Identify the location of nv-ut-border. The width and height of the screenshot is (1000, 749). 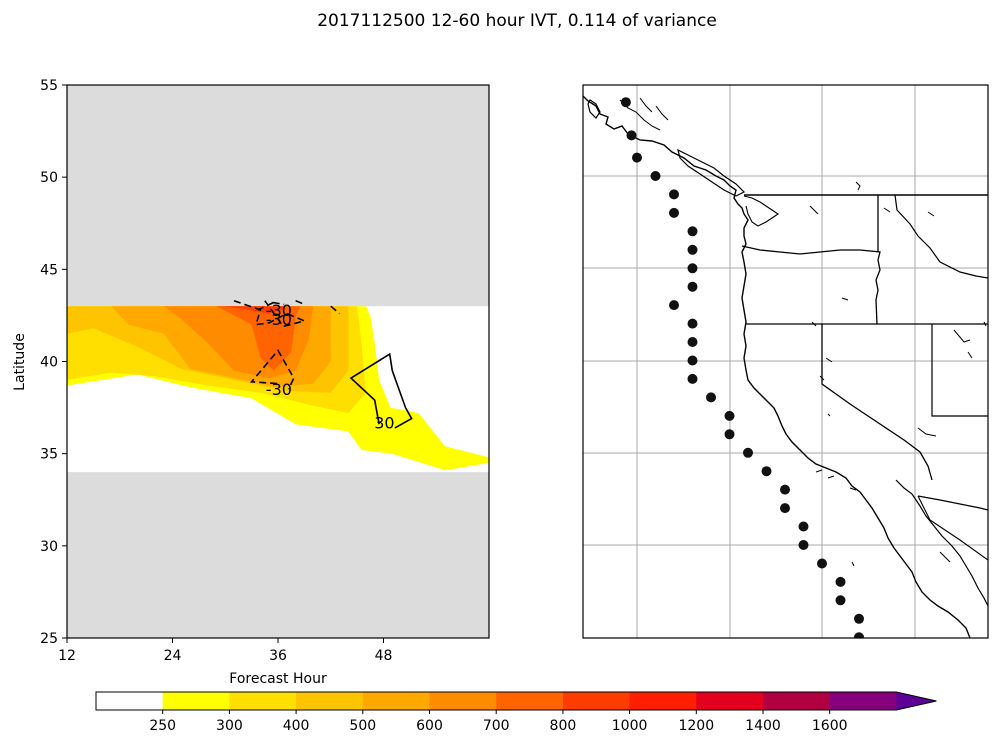
(959, 370).